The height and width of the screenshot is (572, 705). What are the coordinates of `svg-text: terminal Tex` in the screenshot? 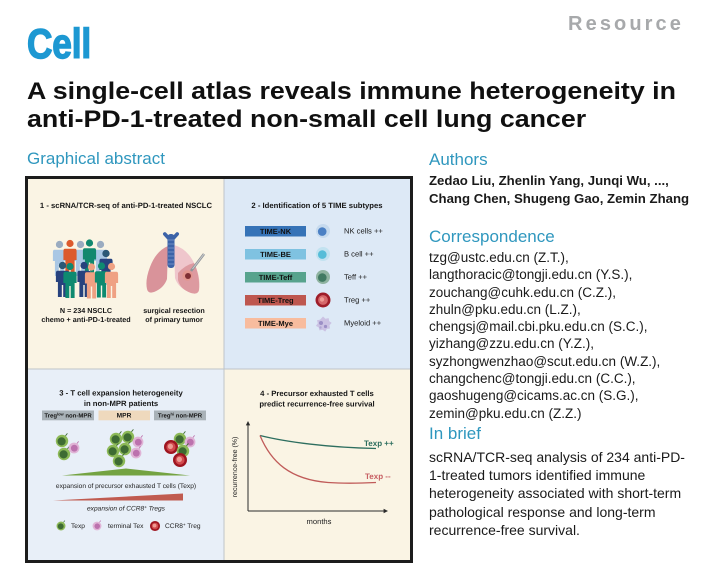 It's located at (126, 526).